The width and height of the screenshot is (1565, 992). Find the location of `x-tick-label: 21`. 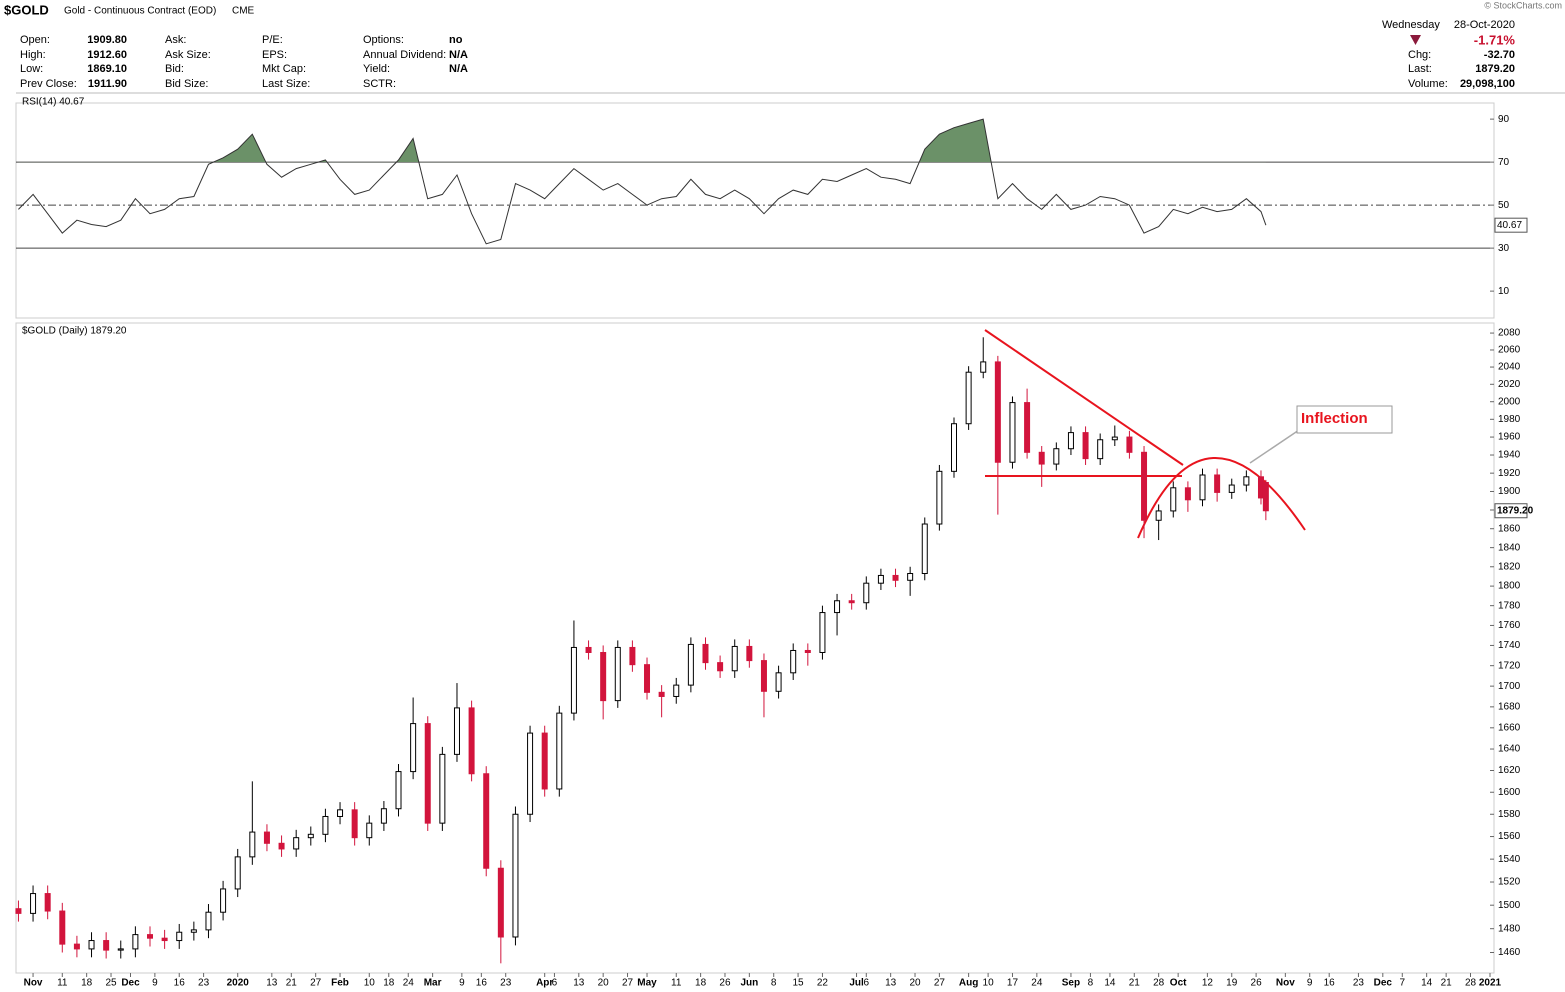

x-tick-label: 21 is located at coordinates (292, 983).